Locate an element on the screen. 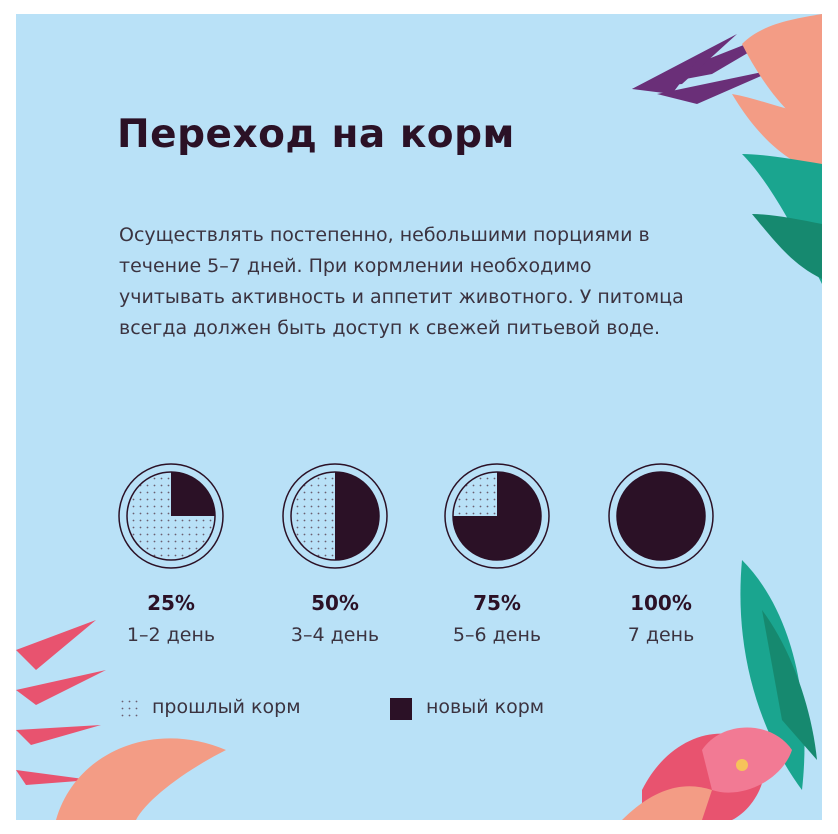 This screenshot has height=834, width=838. legend-new-food-label: новый корм is located at coordinates (485, 707).